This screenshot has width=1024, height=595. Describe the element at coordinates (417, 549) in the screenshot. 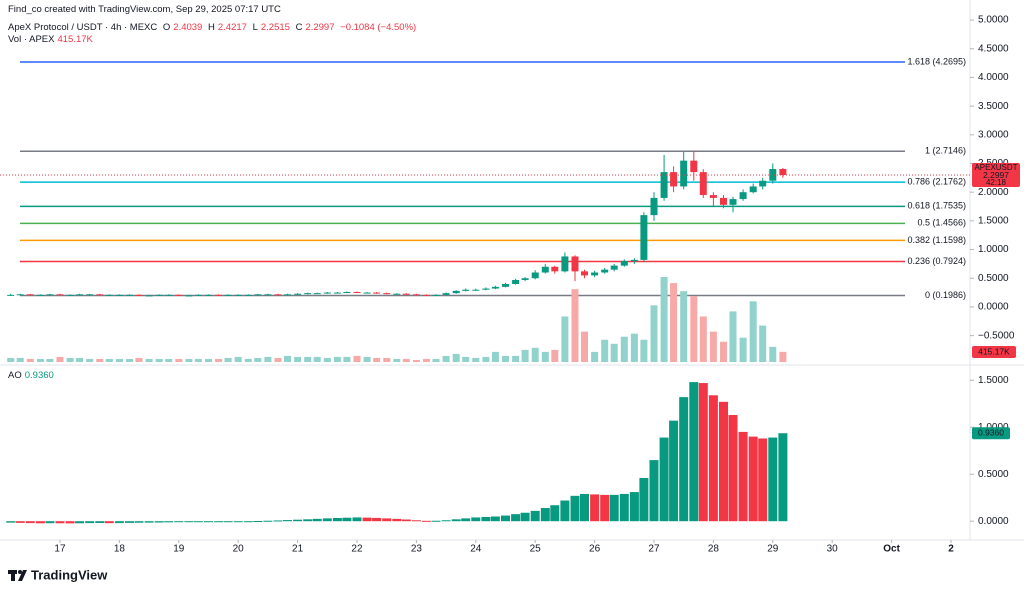

I see `x-tick-label: 23` at that location.